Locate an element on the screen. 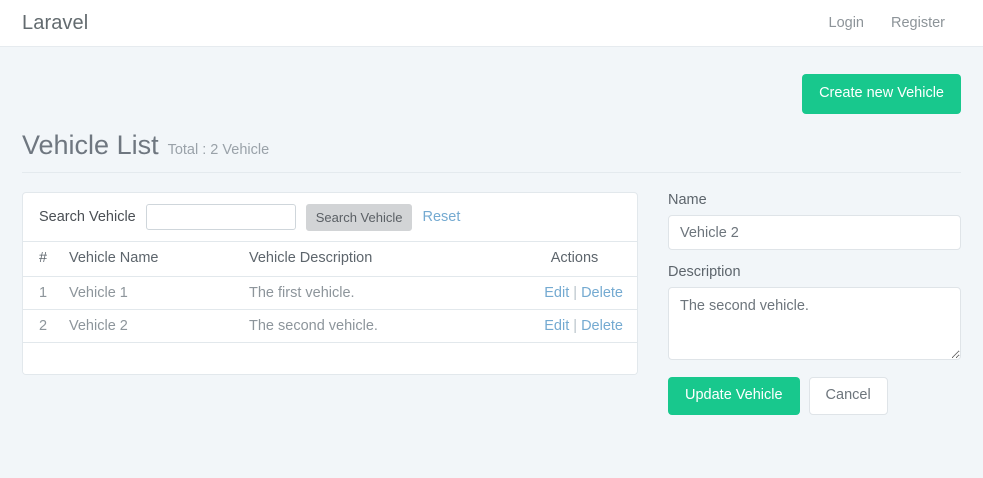 The width and height of the screenshot is (983, 478). search-reset-link: Reset is located at coordinates (441, 217).